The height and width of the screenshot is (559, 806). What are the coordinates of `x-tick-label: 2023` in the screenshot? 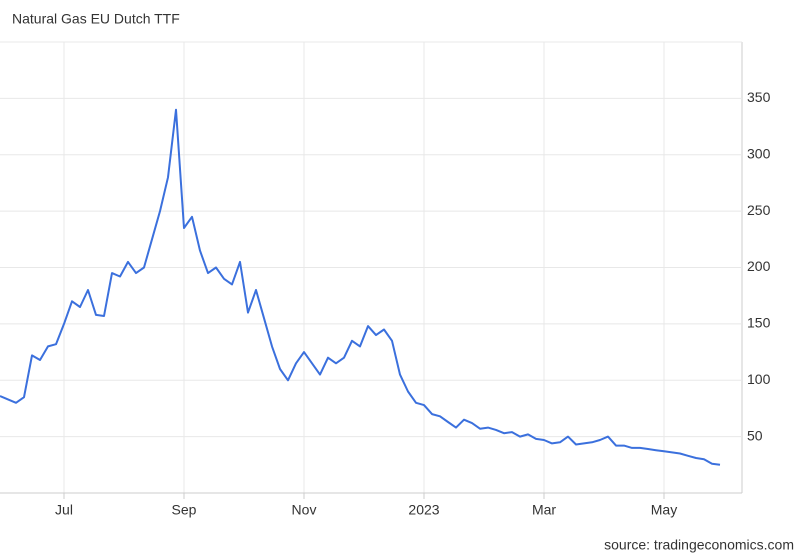 It's located at (423, 510).